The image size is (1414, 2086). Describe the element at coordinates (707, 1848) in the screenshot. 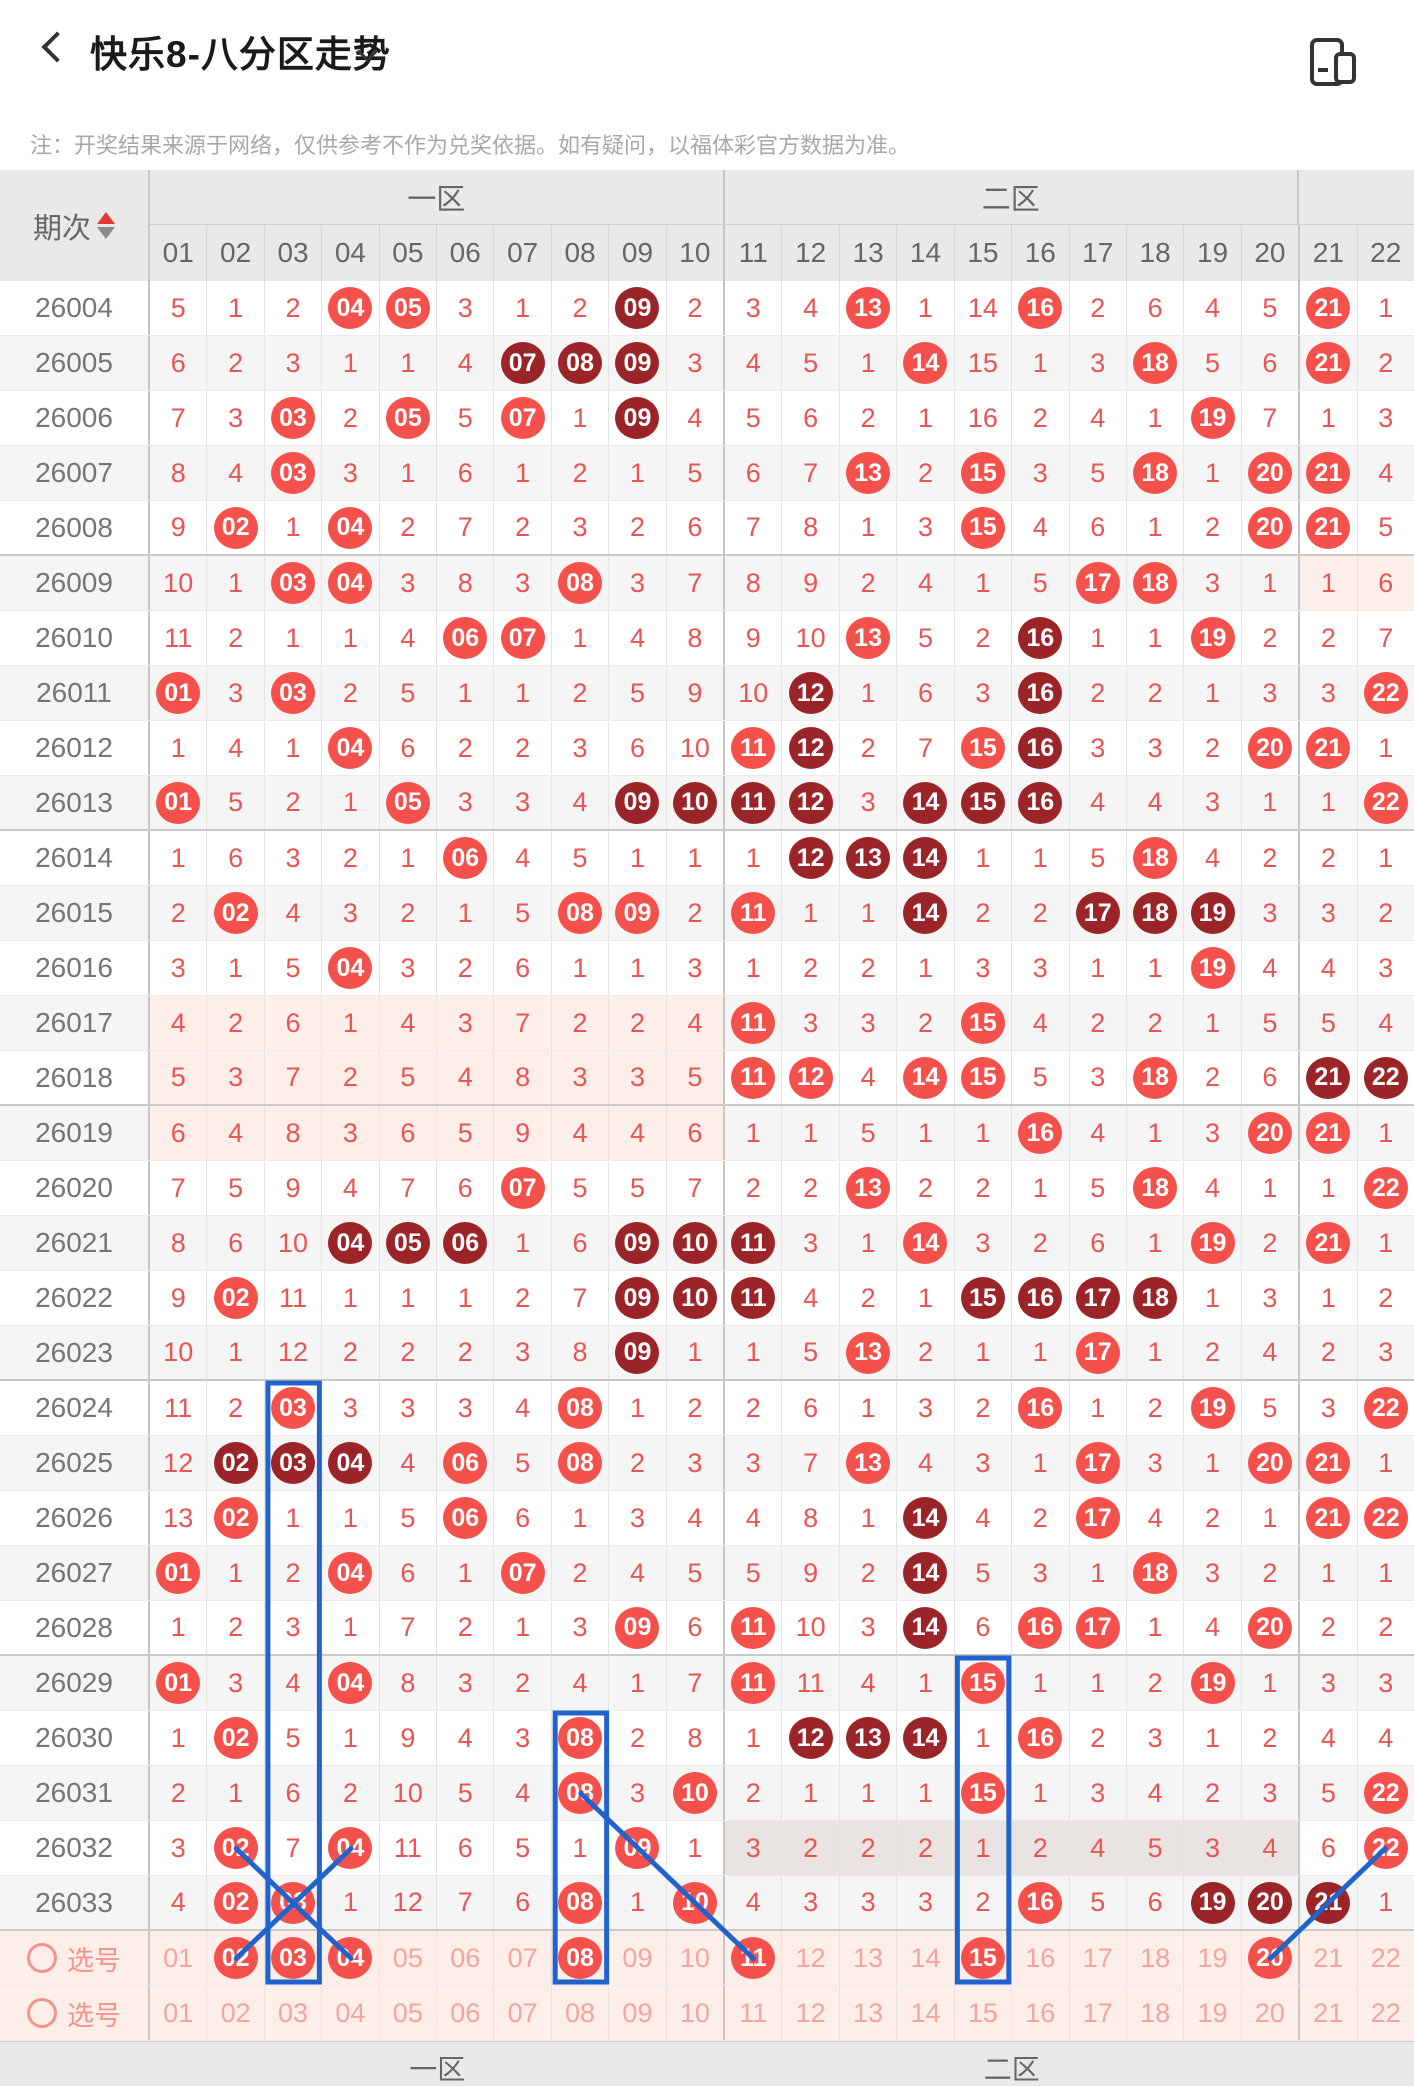

I see `table-row-26032: 26032 3 02 7 04 11 6 5 1 09 1 3 2 2 2 1 2 4 5 3 4 6 22` at that location.